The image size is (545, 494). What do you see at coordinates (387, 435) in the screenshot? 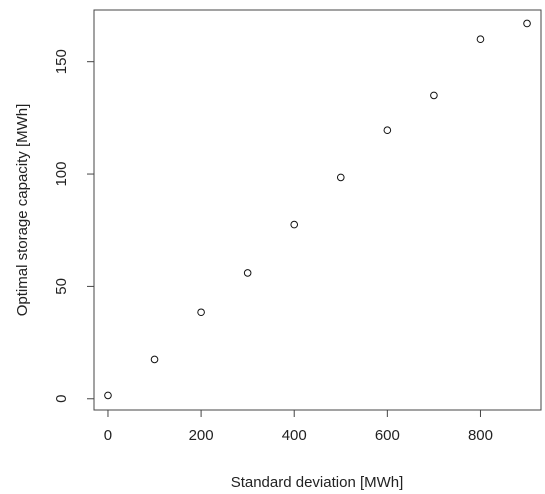
I see `x-tick-label: 600` at bounding box center [387, 435].